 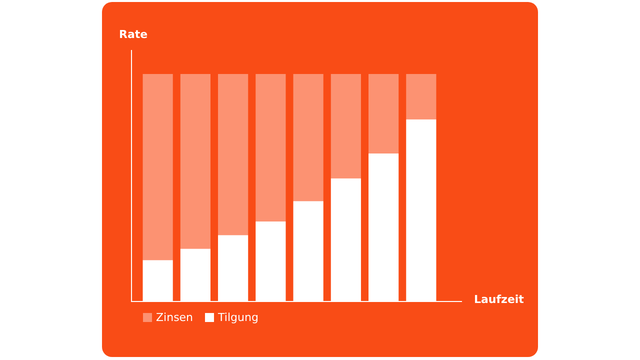 What do you see at coordinates (499, 299) in the screenshot?
I see `x-axis-title: Laufzeit` at bounding box center [499, 299].